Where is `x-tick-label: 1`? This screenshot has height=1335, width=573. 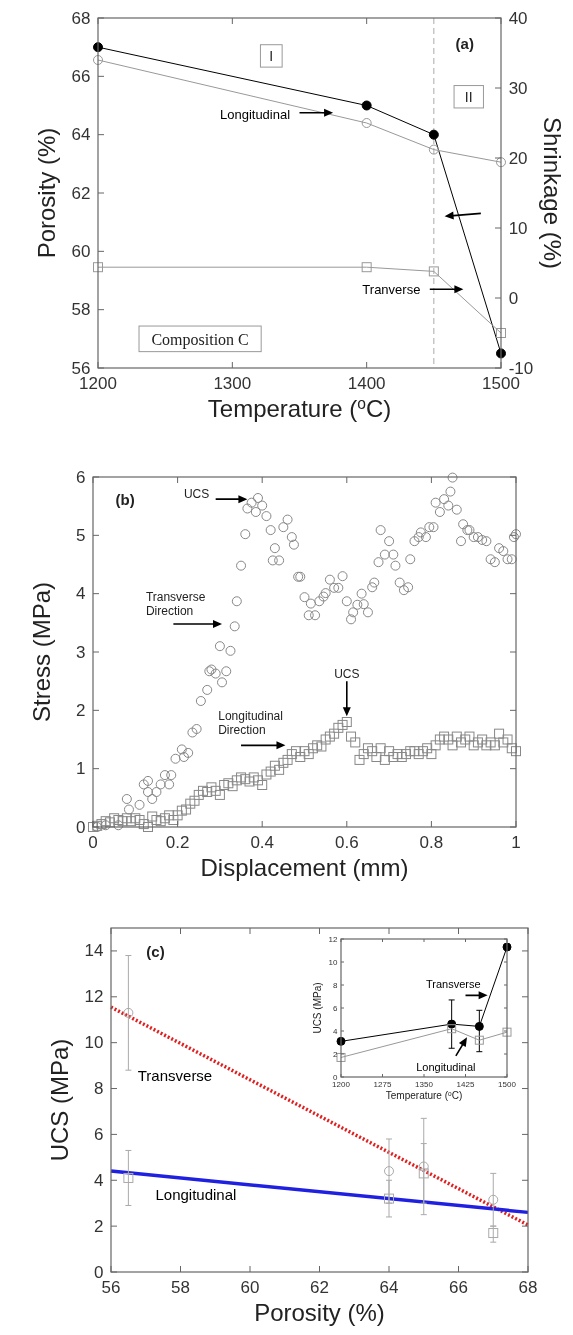 x-tick-label: 1 is located at coordinates (516, 843).